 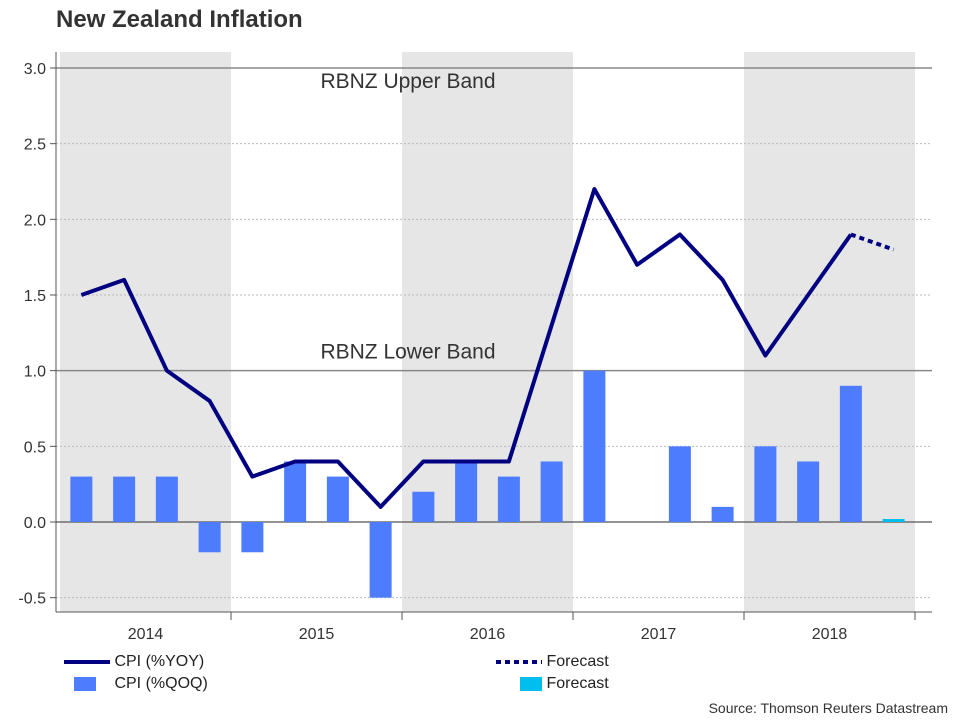 What do you see at coordinates (35, 69) in the screenshot?
I see `y-tick-label: 3.0` at bounding box center [35, 69].